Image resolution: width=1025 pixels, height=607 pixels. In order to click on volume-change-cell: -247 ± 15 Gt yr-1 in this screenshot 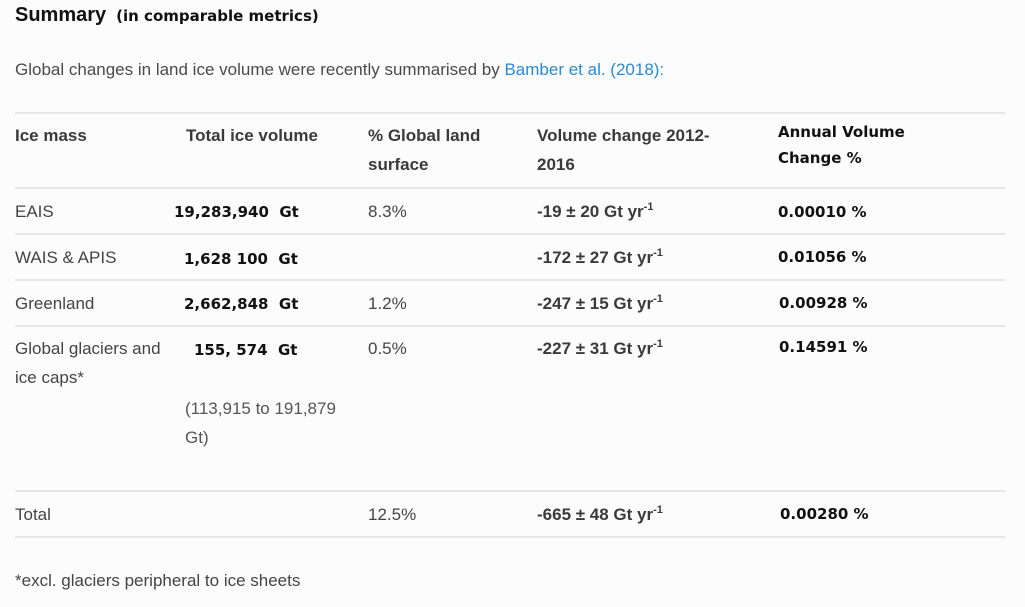, I will do `click(600, 303)`.